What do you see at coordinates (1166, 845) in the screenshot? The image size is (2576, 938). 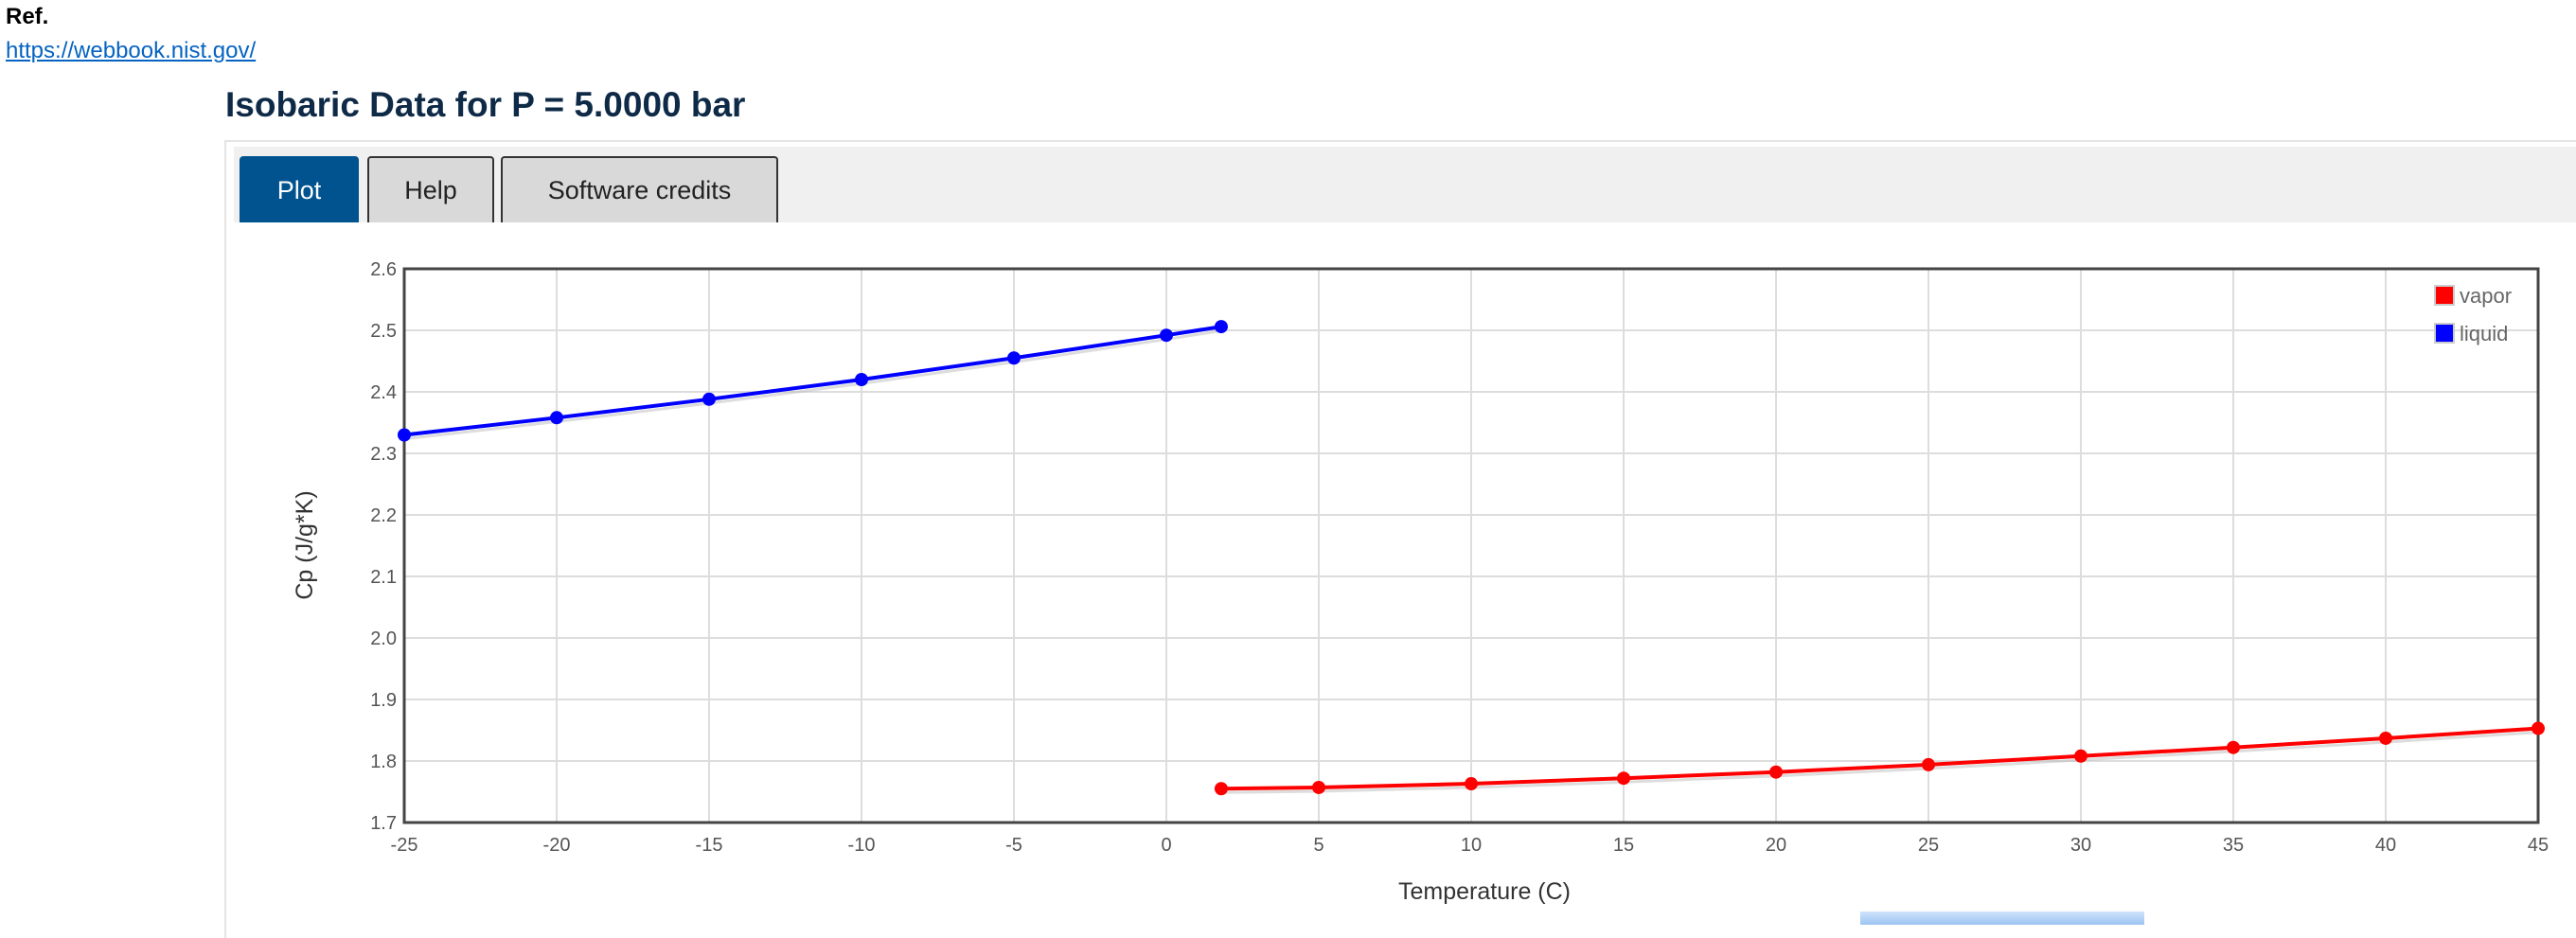 I see `x-tick-label: 0` at bounding box center [1166, 845].